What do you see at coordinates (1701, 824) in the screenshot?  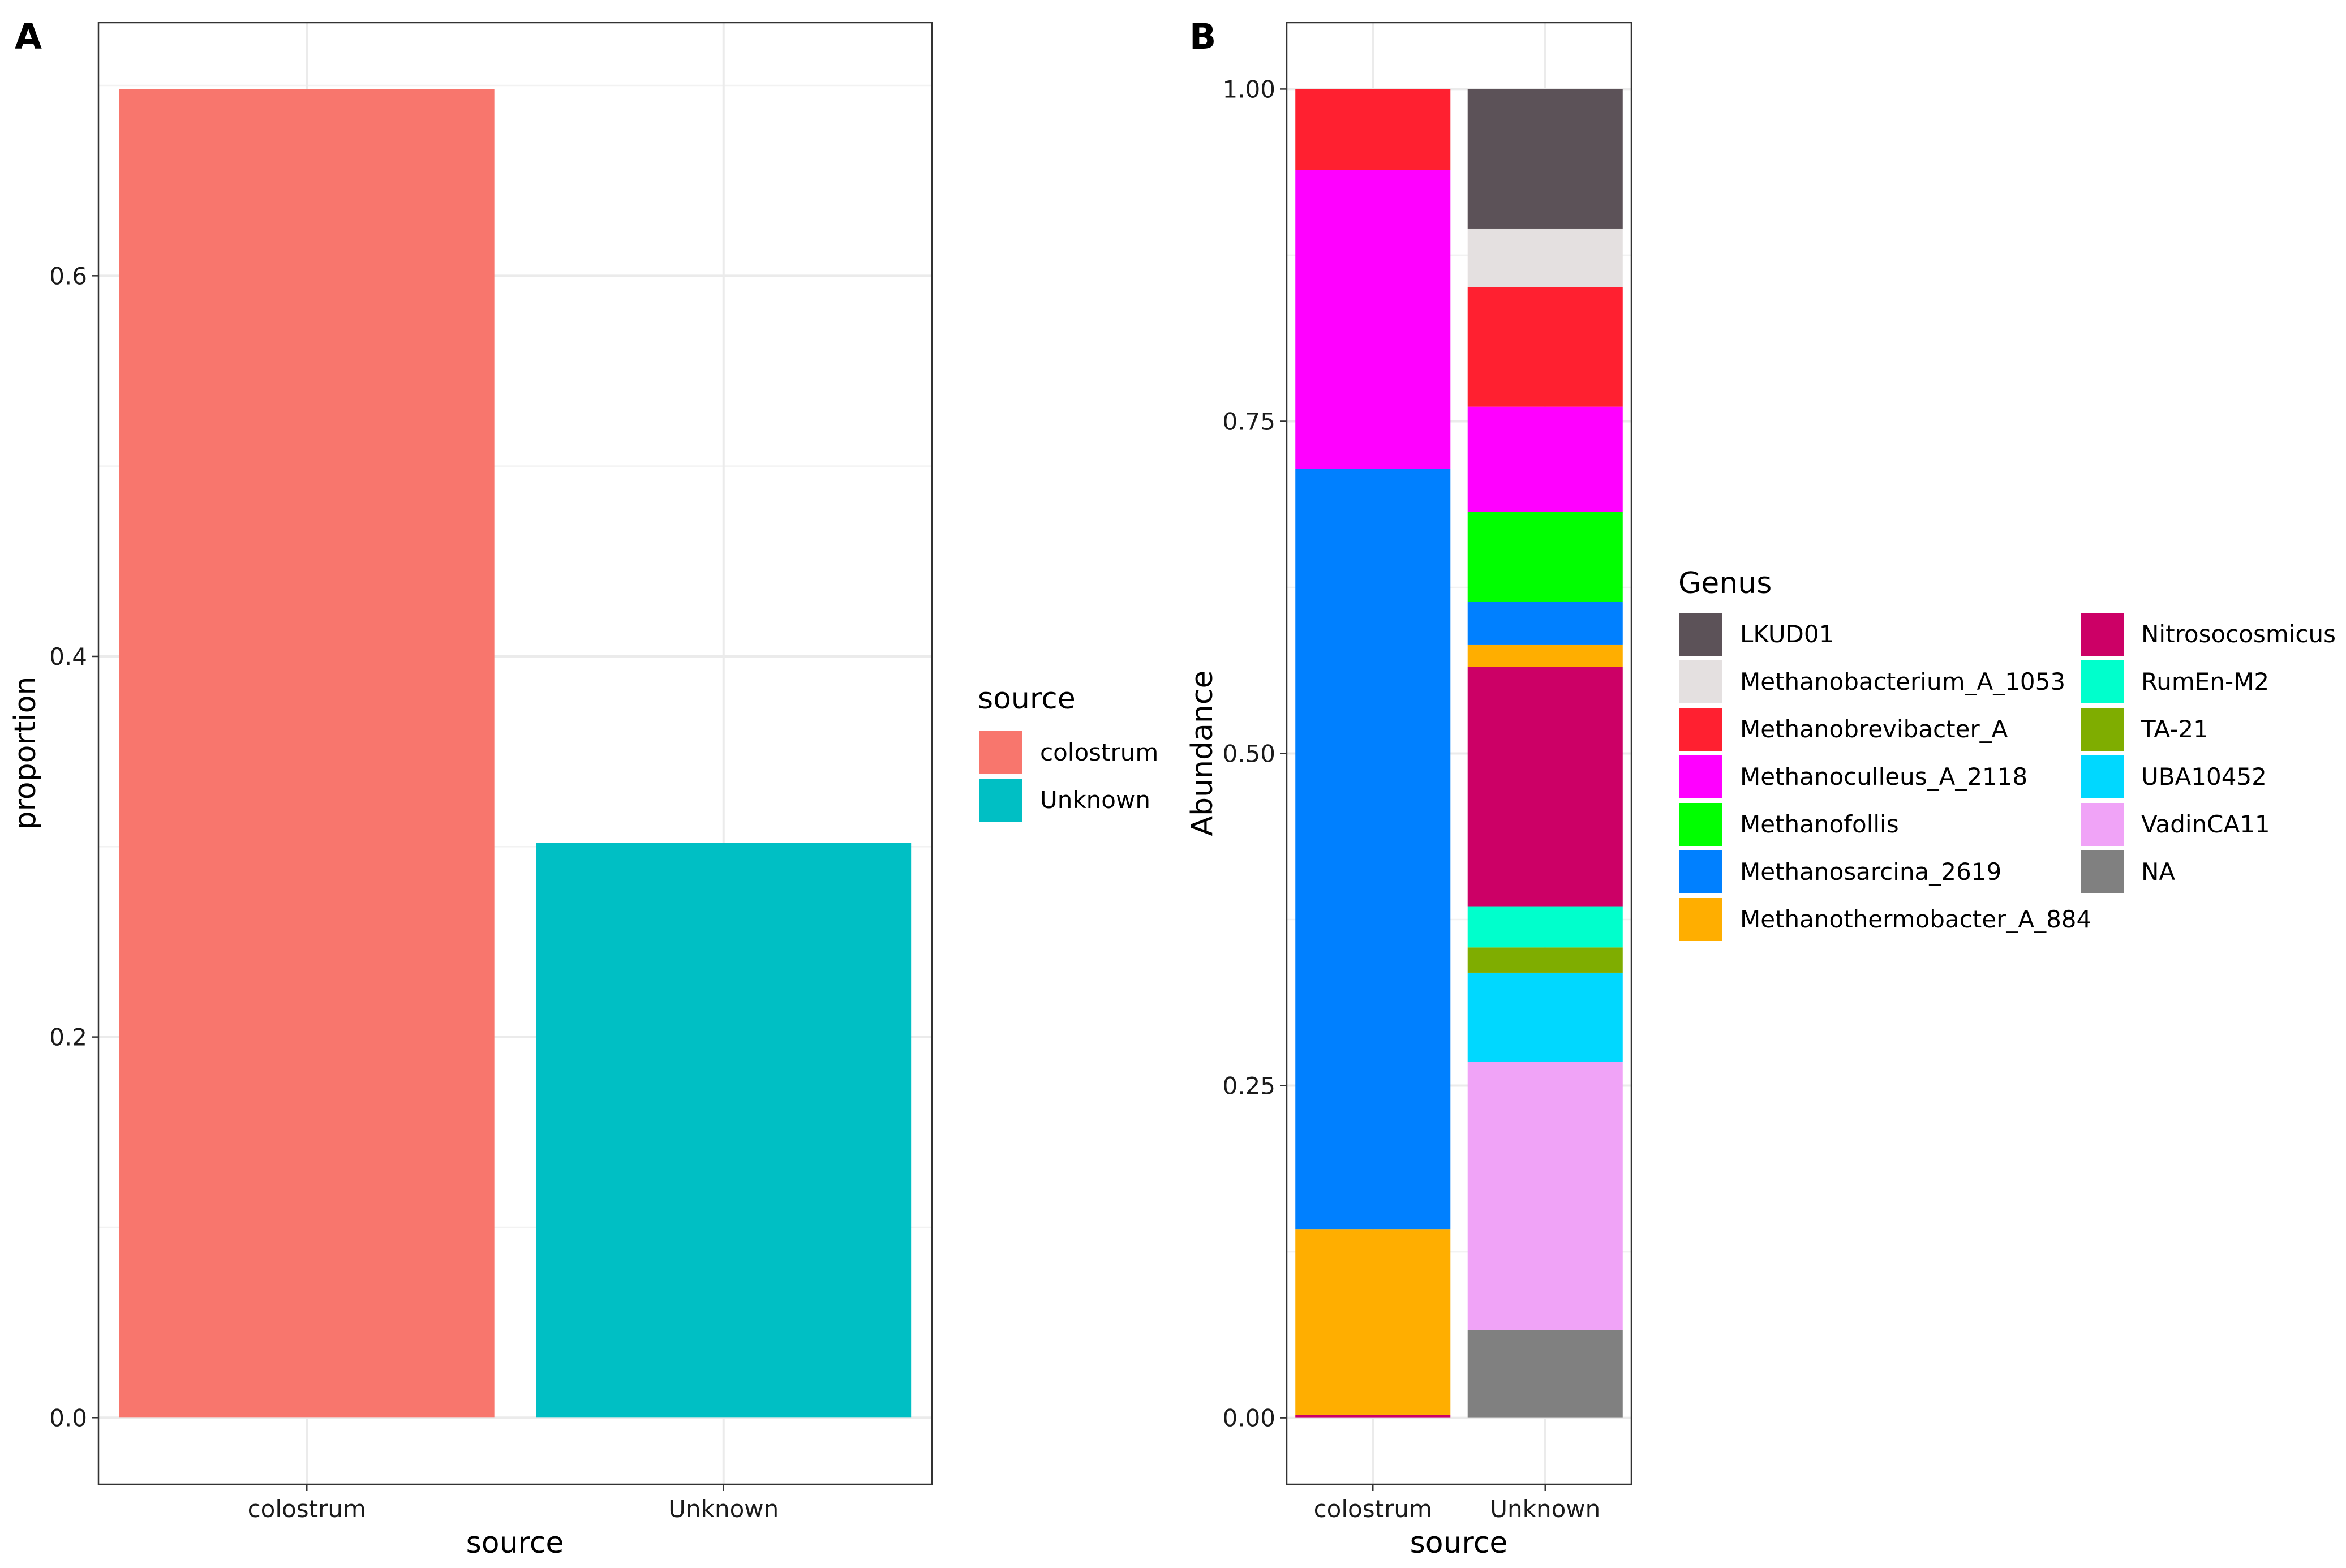 I see `legend-key-methanofollis` at bounding box center [1701, 824].